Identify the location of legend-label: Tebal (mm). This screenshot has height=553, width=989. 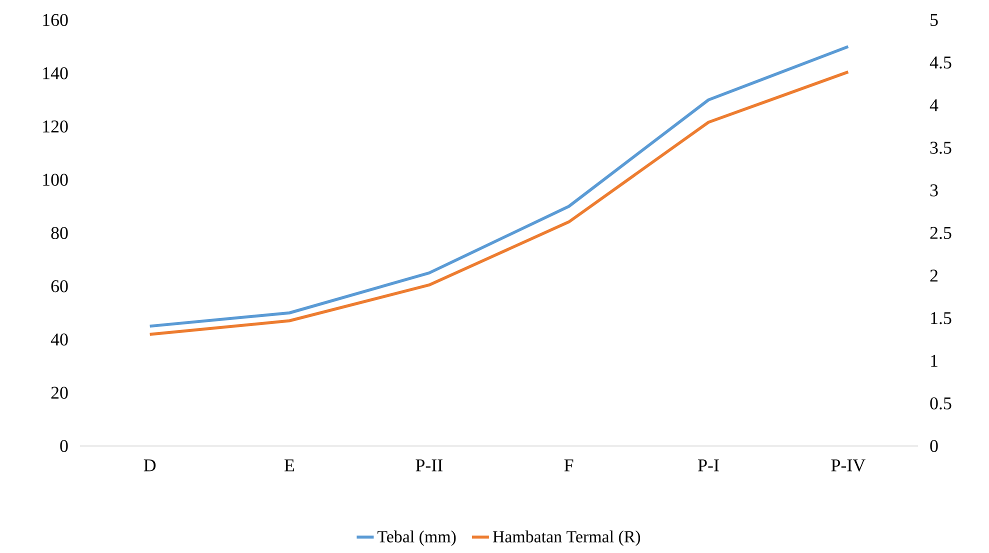
(417, 538).